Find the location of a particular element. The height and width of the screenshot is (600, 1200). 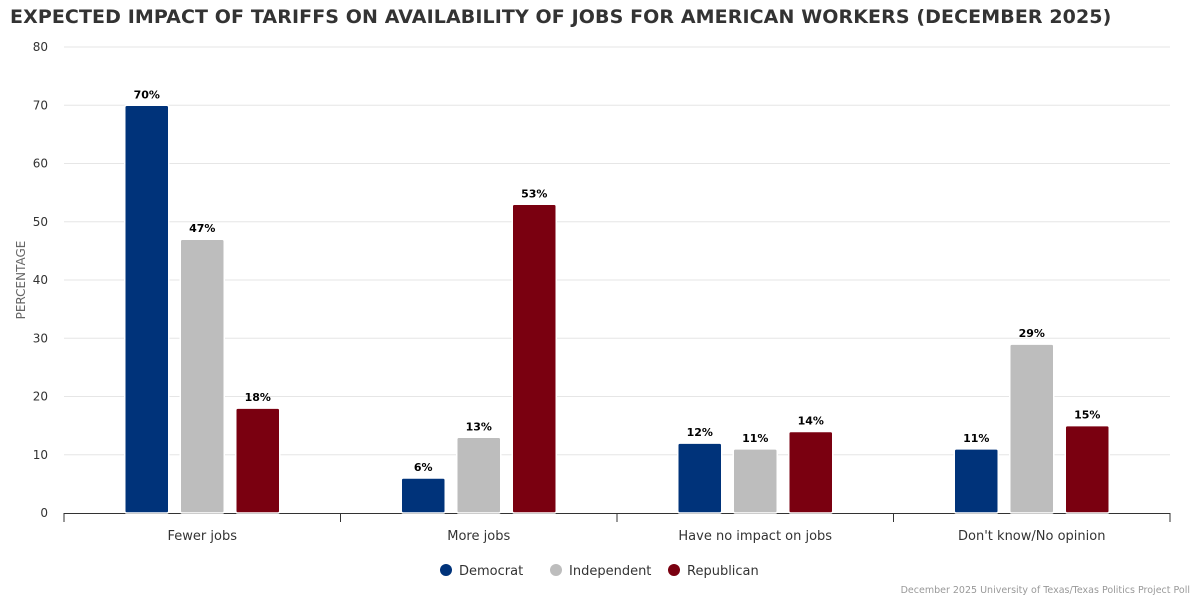

y-tick-label: 70 is located at coordinates (40, 105).